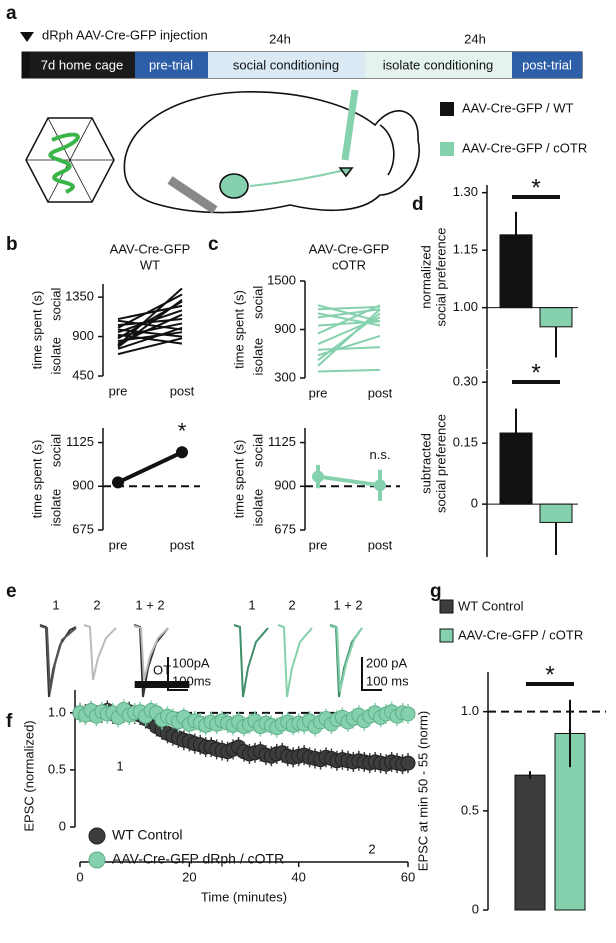 This screenshot has height=943, width=616. What do you see at coordinates (150, 264) in the screenshot?
I see `chart-title: WT` at bounding box center [150, 264].